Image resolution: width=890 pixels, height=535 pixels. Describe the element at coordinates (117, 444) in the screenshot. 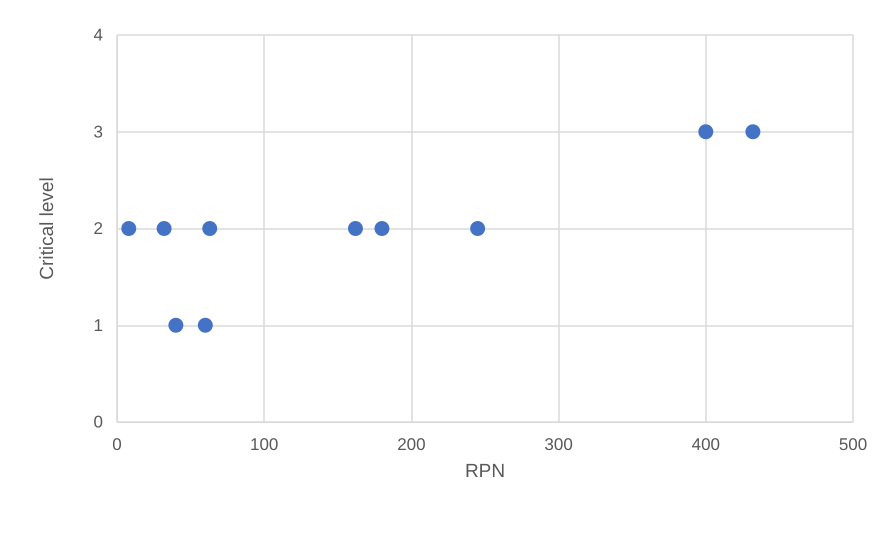

I see `x-tick-label: 0` at that location.